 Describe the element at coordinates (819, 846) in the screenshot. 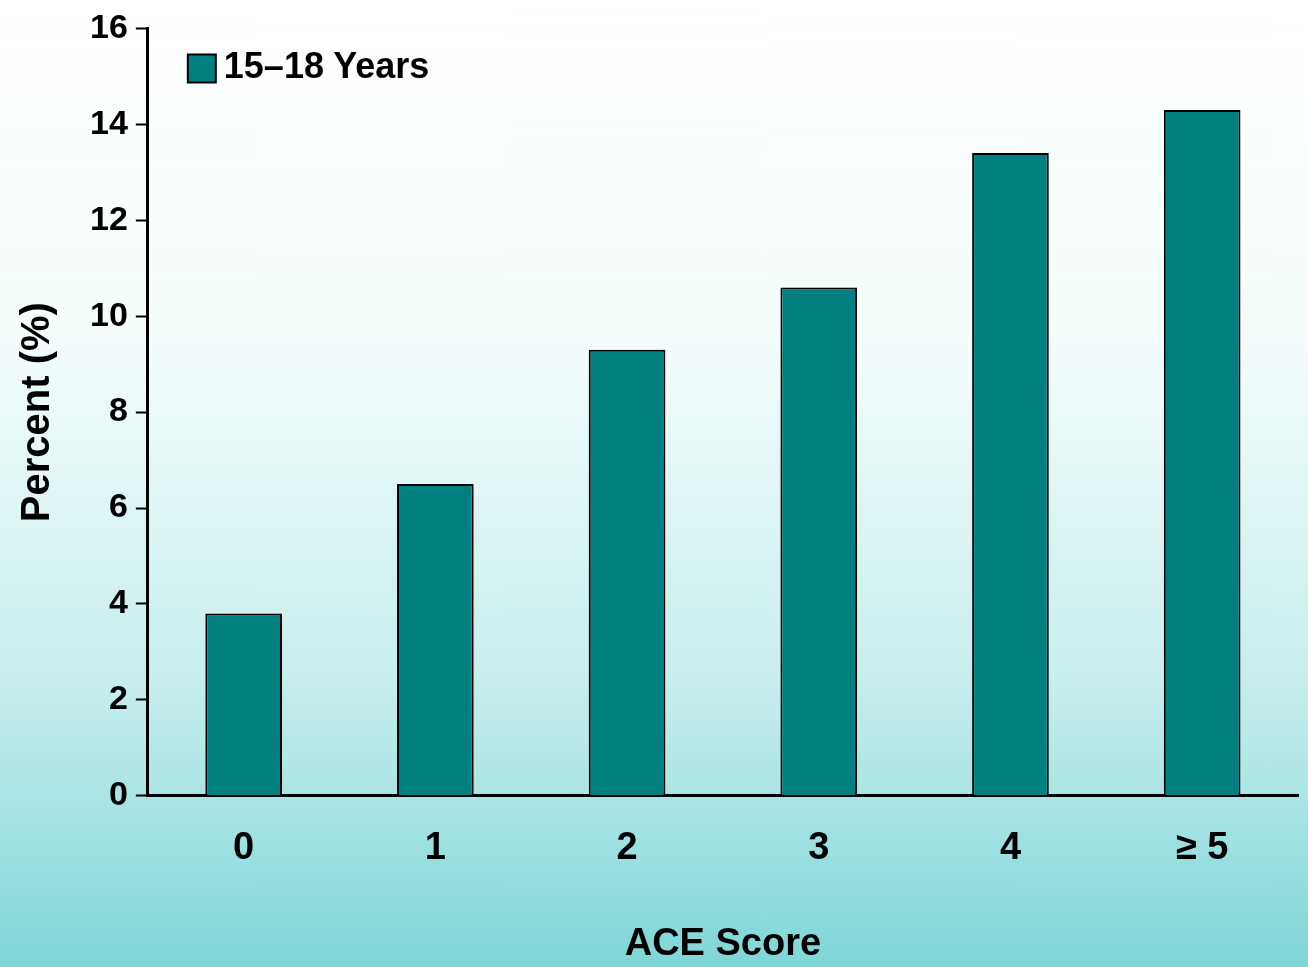

I see `x-tick-label: 3` at that location.